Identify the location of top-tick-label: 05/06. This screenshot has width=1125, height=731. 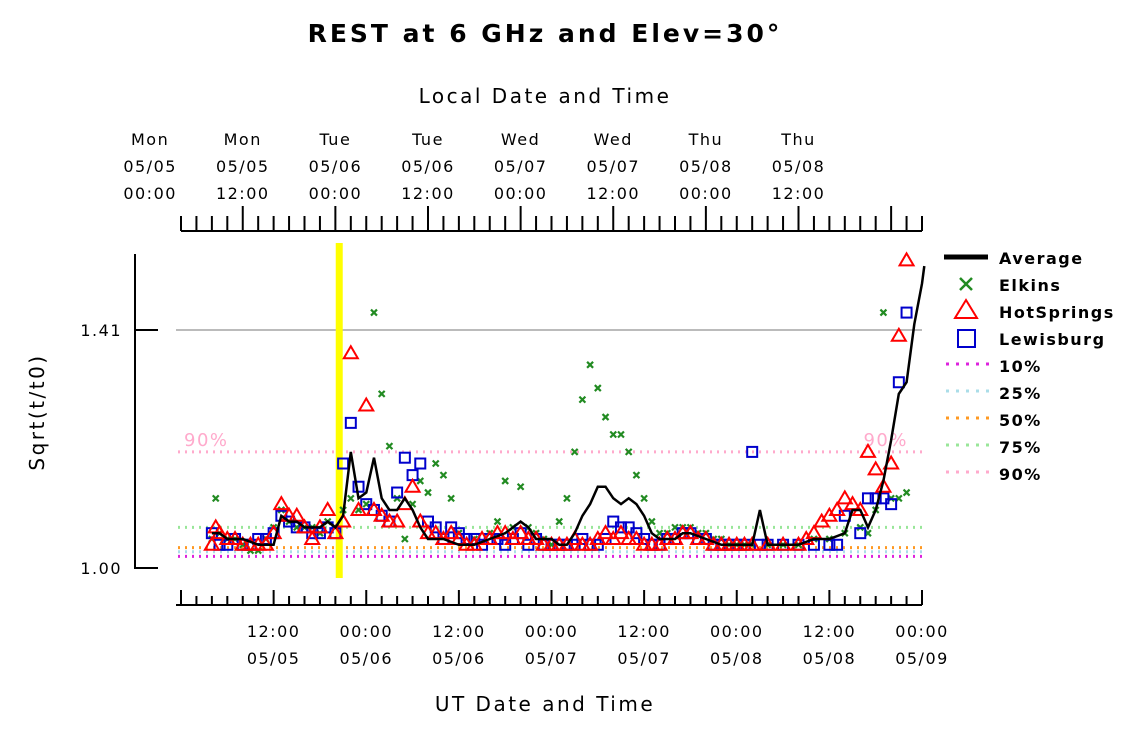
(428, 166).